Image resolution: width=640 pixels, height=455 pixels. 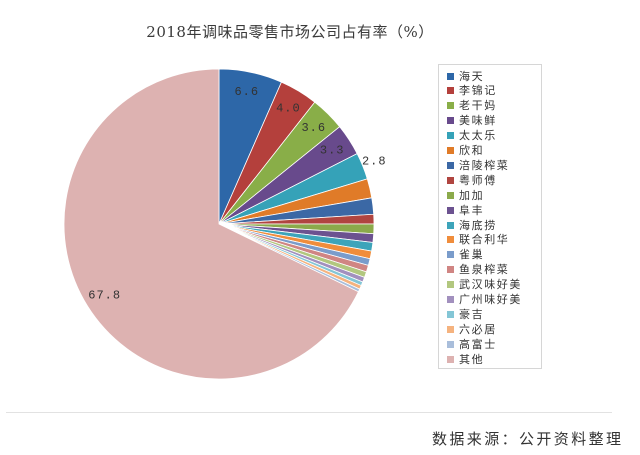 I want to click on legend-label: 高富士, so click(x=478, y=344).